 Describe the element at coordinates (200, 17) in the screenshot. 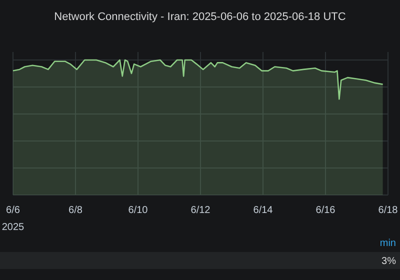

I see `chart-title: Network Connectivity - Iran: 2025-06-06 to 2025-06-18 UTC` at that location.